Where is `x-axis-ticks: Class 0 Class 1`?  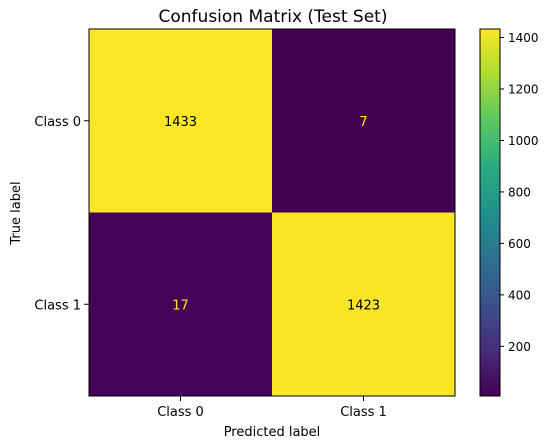 x-axis-ticks: Class 0 Class 1 is located at coordinates (272, 408).